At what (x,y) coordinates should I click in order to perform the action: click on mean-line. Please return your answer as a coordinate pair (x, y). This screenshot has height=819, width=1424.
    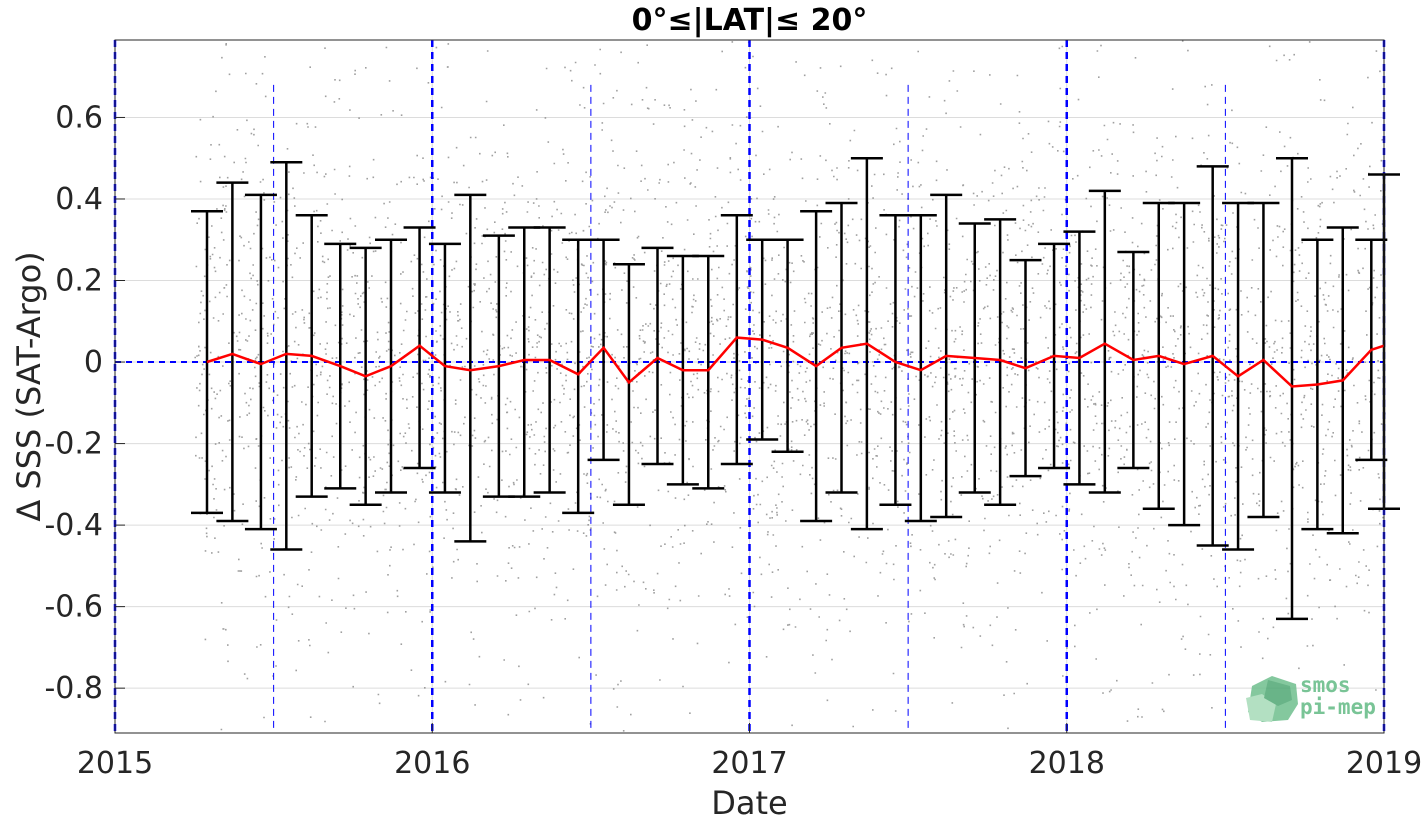
    Looking at the image, I should click on (795, 362).